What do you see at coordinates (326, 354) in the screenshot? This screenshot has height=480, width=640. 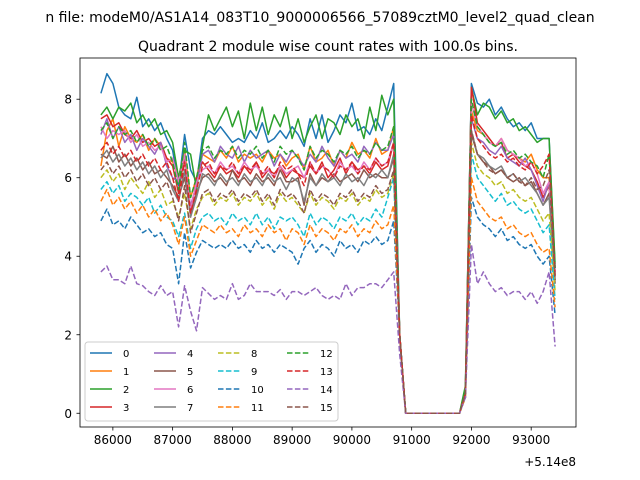 I see `legend-label-12: 12` at bounding box center [326, 354].